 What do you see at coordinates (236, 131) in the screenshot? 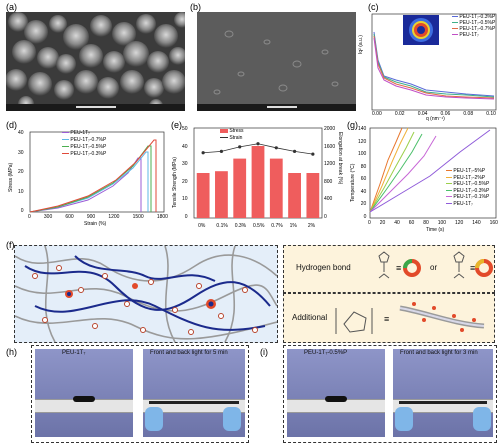
I see `legend-entry: Stress` at bounding box center [236, 131].